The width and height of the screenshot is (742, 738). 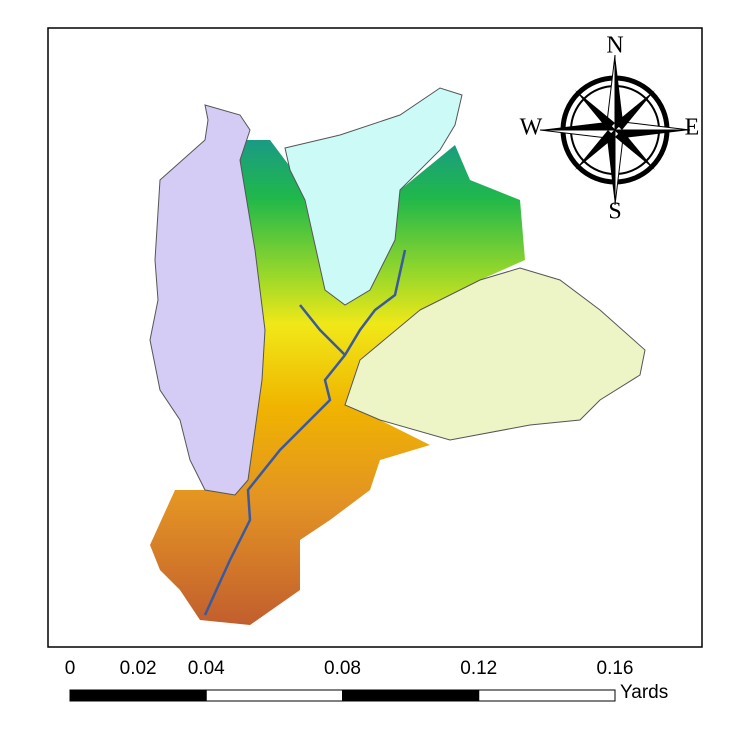 What do you see at coordinates (644, 692) in the screenshot?
I see `scale-unit: Yards` at bounding box center [644, 692].